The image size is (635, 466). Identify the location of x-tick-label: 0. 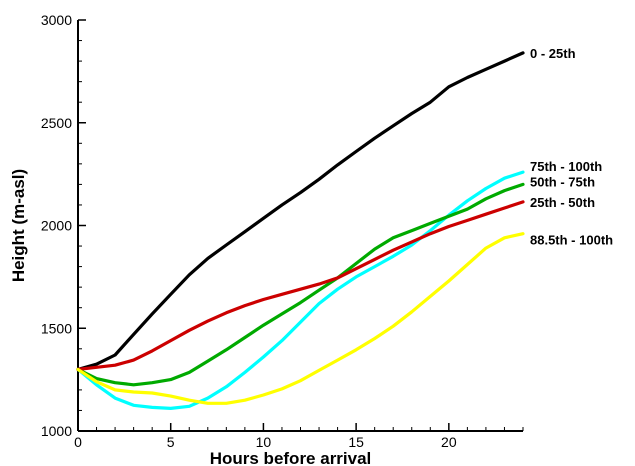
(78, 442).